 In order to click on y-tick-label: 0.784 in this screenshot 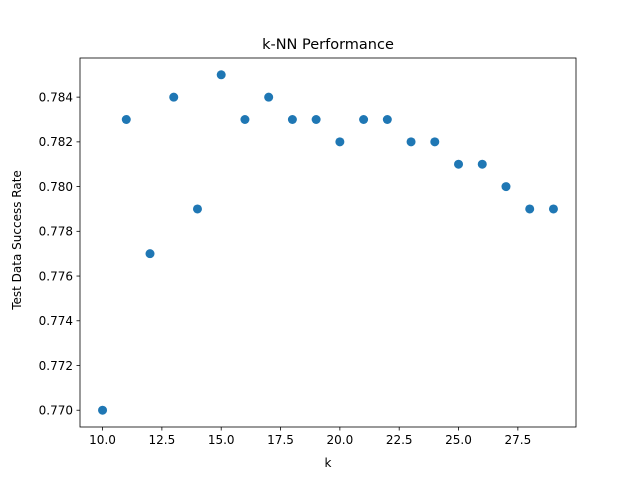, I will do `click(56, 97)`.